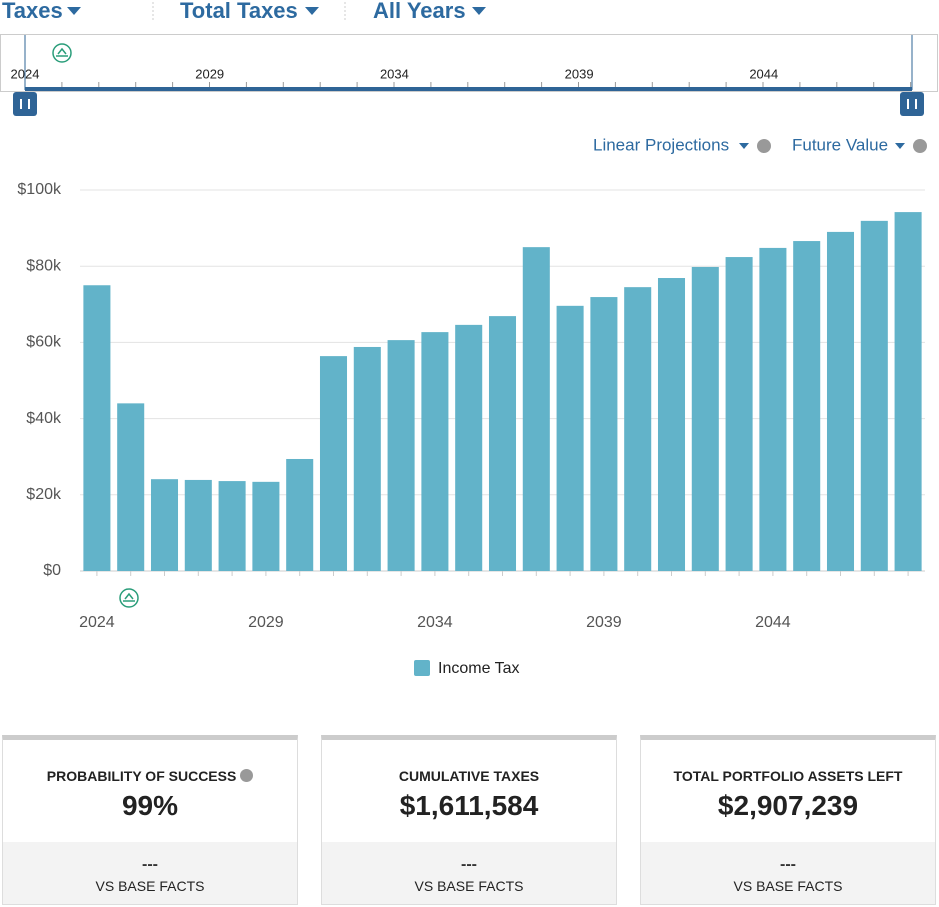 This screenshot has width=939, height=907. What do you see at coordinates (32, 11) in the screenshot?
I see `dropdown: Taxes` at bounding box center [32, 11].